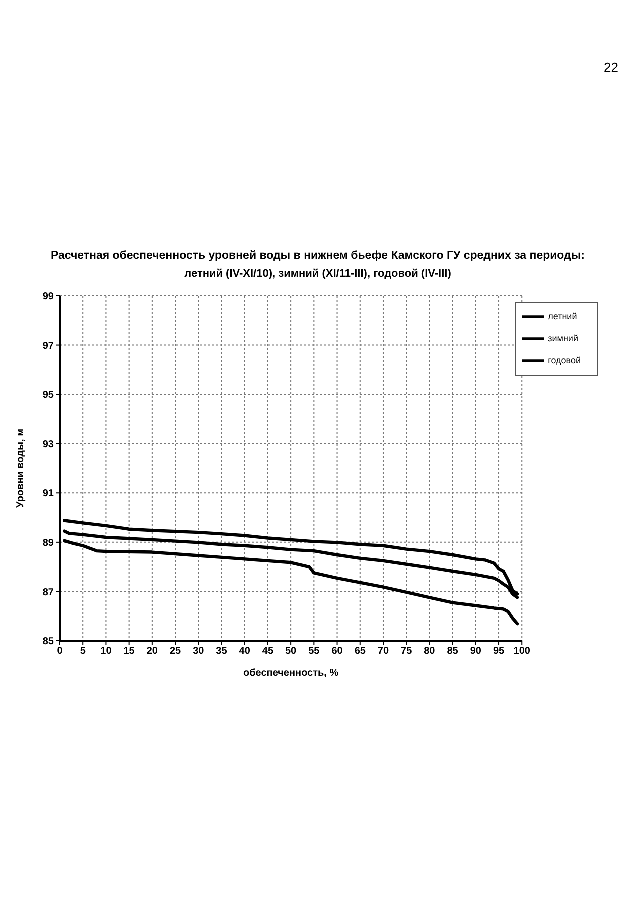 The height and width of the screenshot is (905, 640). What do you see at coordinates (199, 652) in the screenshot?
I see `x-tick-label: 30` at bounding box center [199, 652].